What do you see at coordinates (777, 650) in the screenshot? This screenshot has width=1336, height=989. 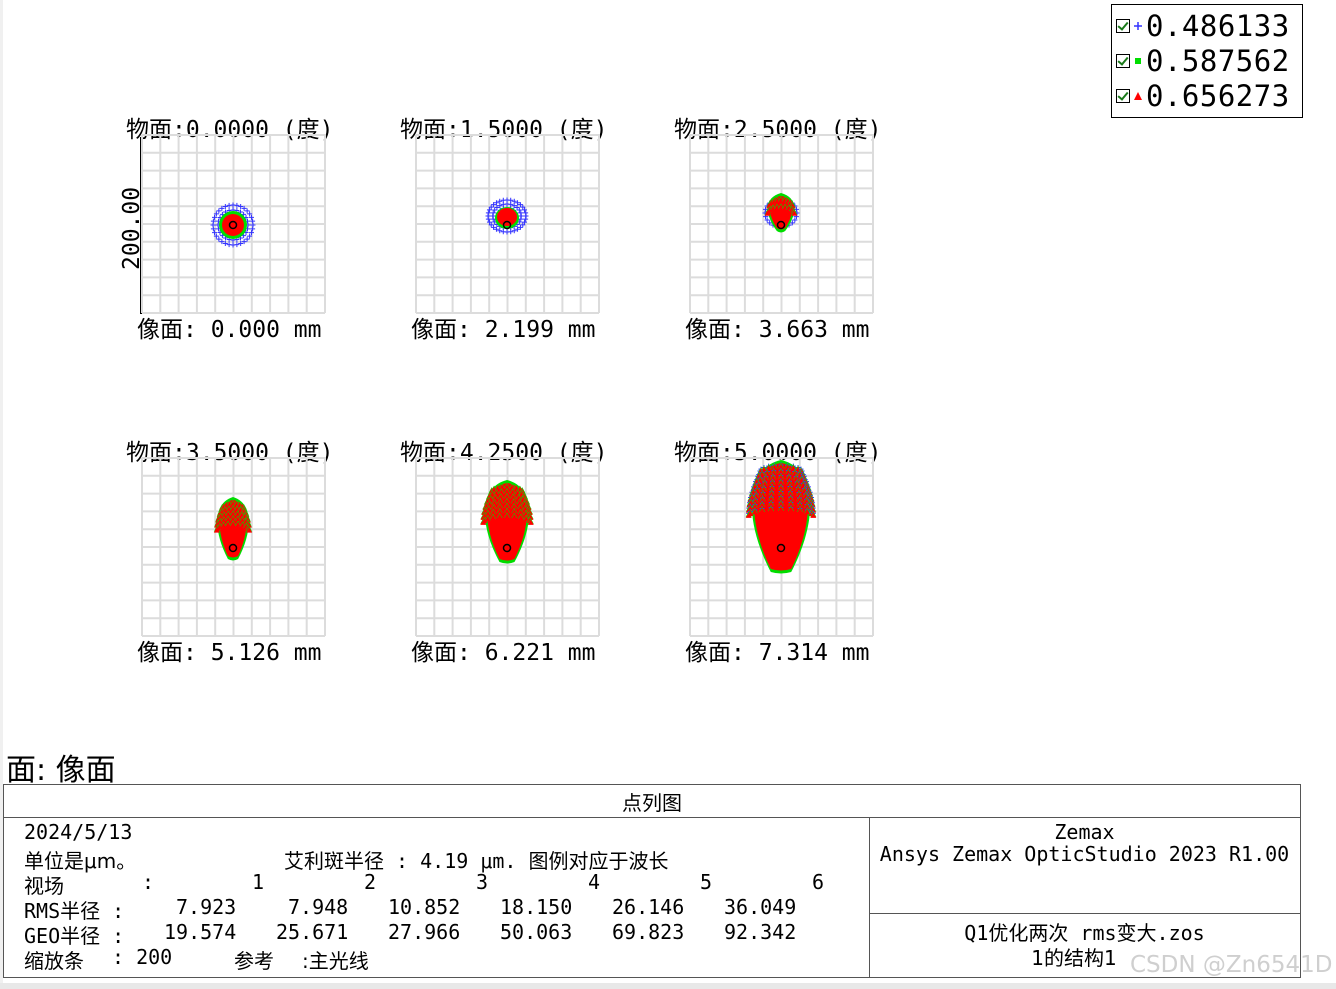 I see `panel-6-image-height: 像面: 7.314 mm` at bounding box center [777, 650].